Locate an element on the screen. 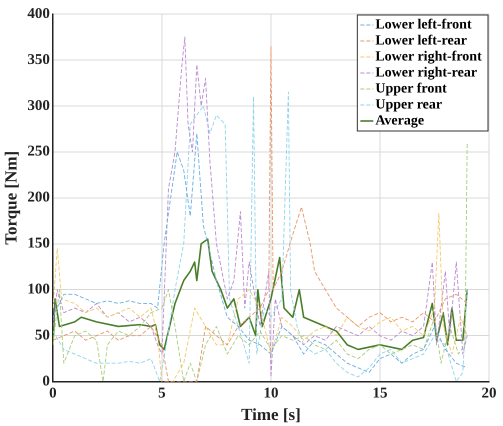  legend-label: Lower left-rear is located at coordinates (421, 41).